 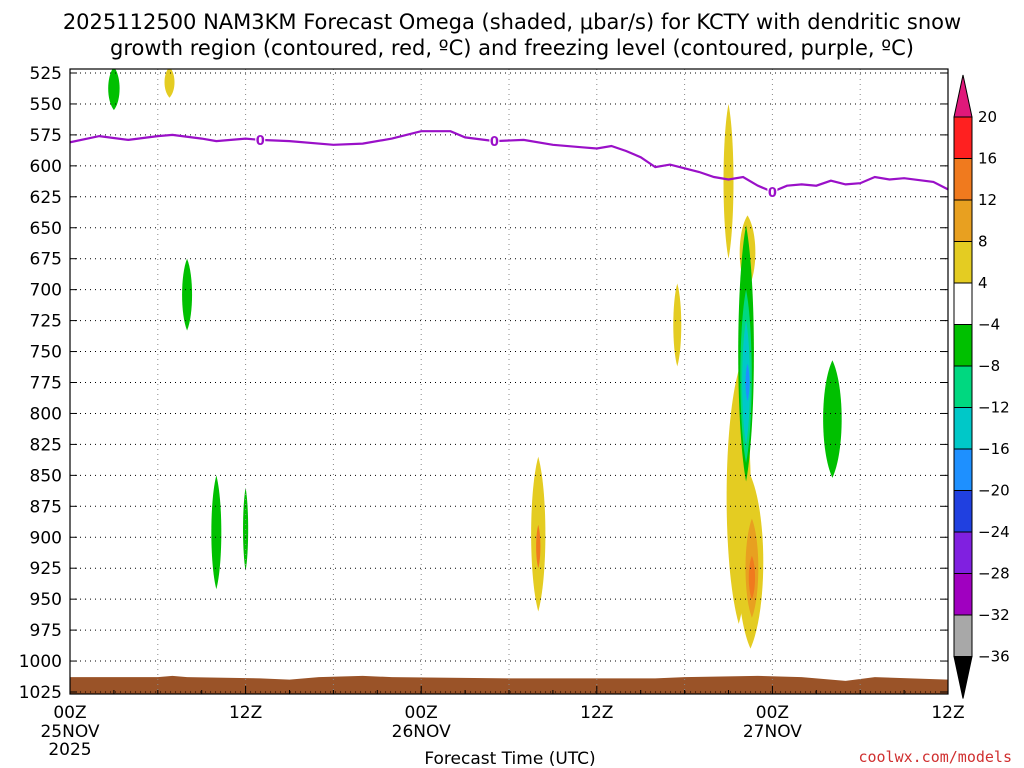 What do you see at coordinates (46, 74) in the screenshot?
I see `y-tick-label-0: 525` at bounding box center [46, 74].